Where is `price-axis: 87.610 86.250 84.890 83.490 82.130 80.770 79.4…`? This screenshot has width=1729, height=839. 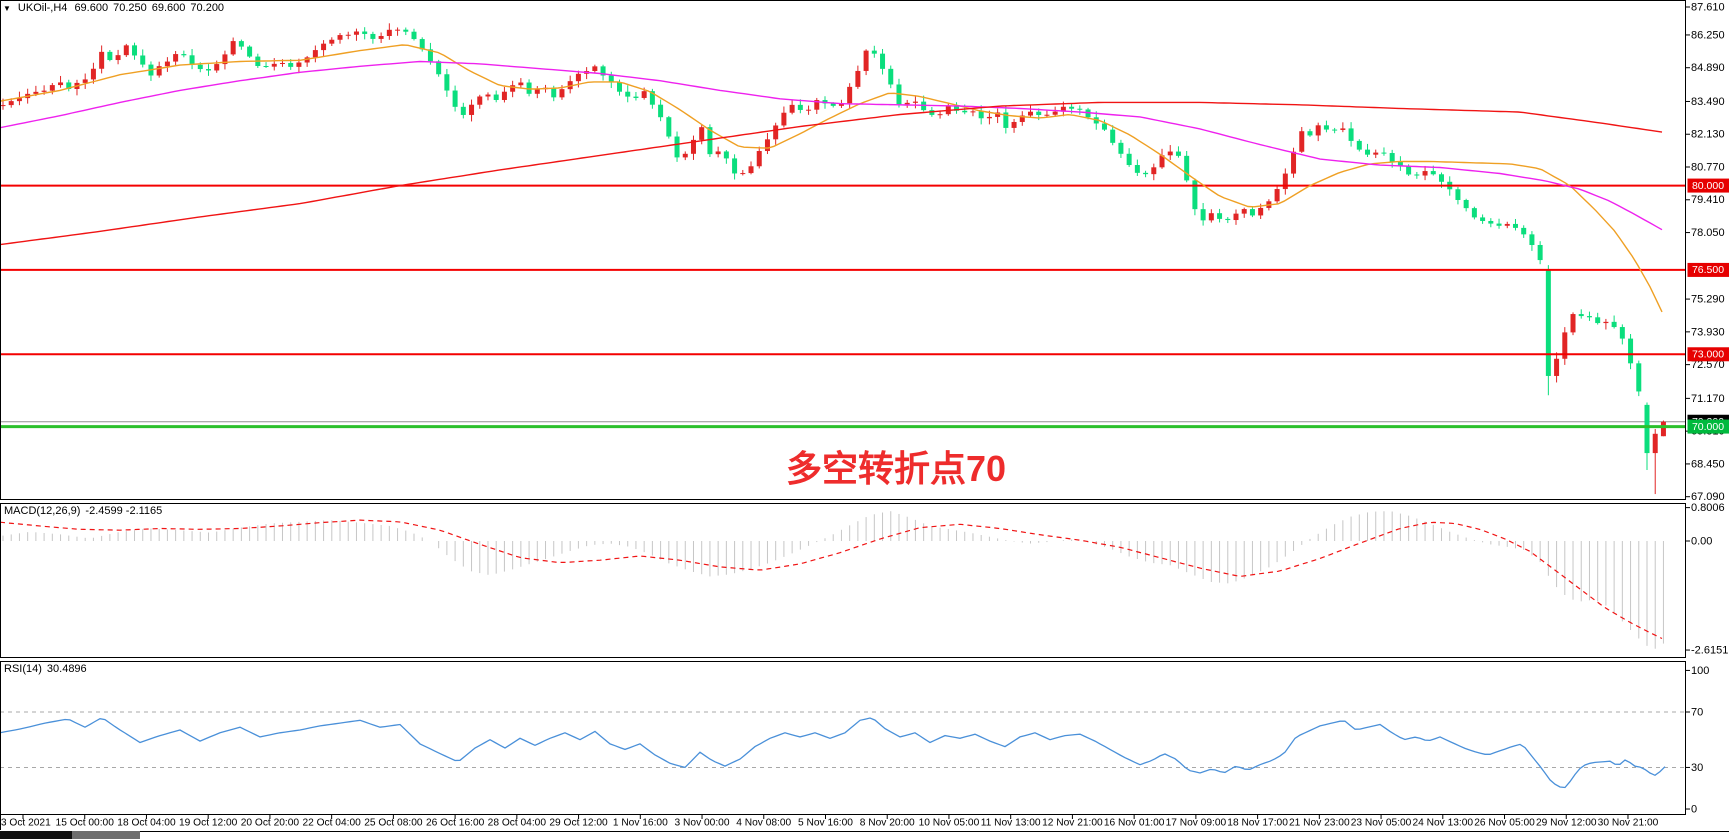 price-axis: 87.610 86.250 84.890 83.490 82.130 80.770 79.4… is located at coordinates (1705, 252).